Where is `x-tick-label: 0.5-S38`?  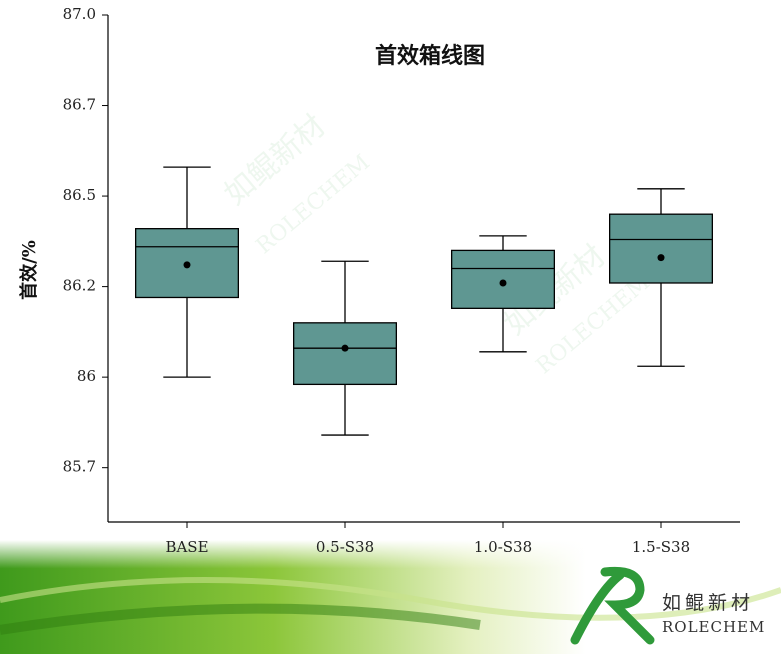
x-tick-label: 0.5-S38 is located at coordinates (345, 547).